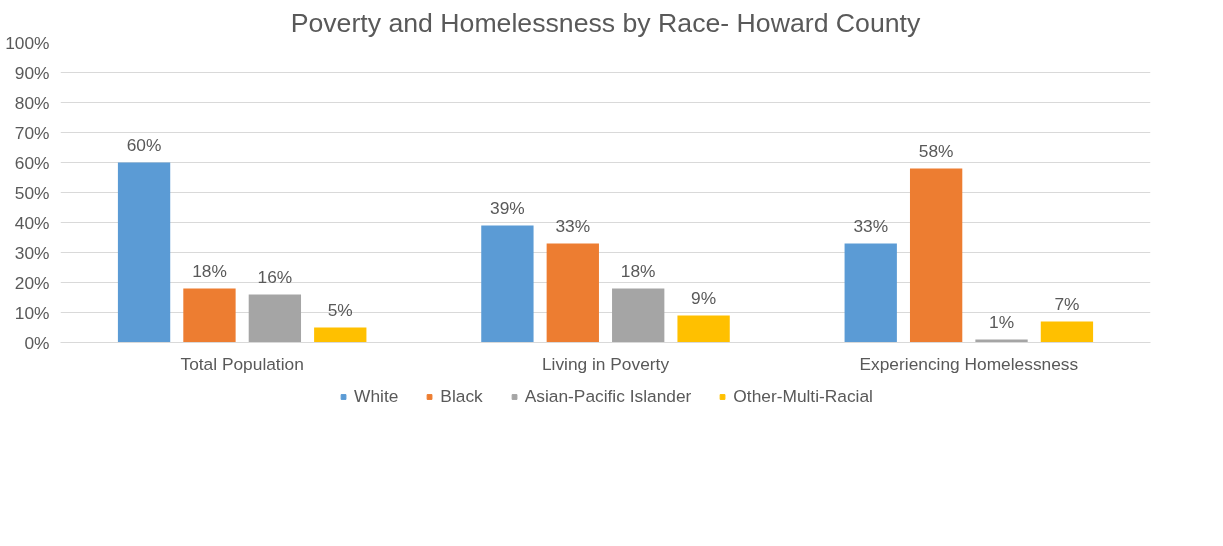 The image size is (1223, 546). Describe the element at coordinates (32, 282) in the screenshot. I see `y-tick-label: 20%` at that location.